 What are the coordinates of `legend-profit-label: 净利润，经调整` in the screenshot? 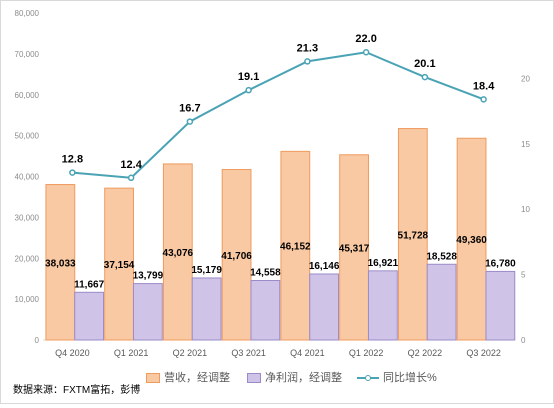 It's located at (303, 378).